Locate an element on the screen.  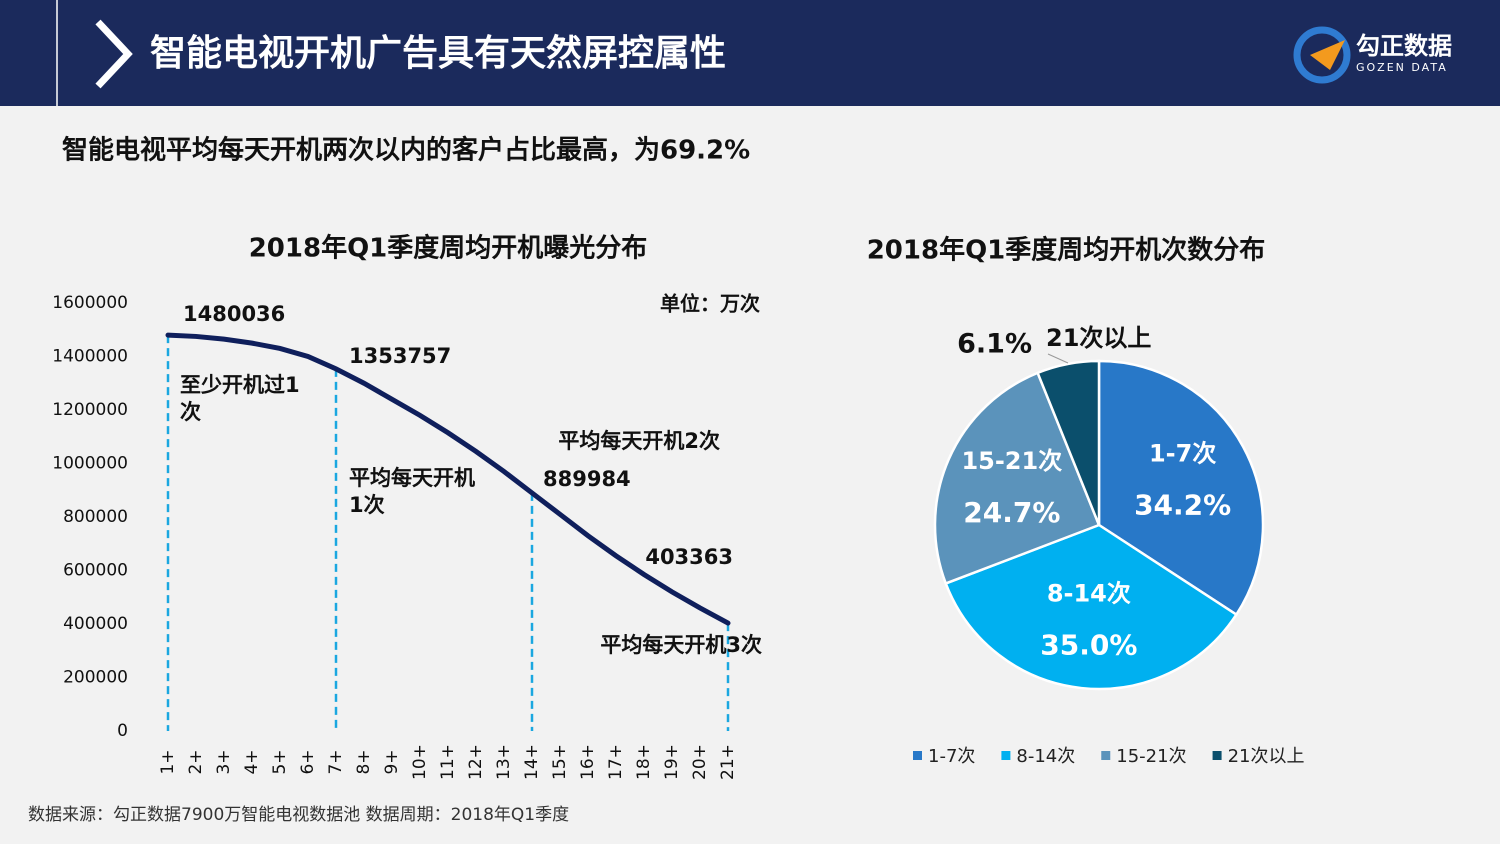
chart-title: 2018年Q1季度周均开机曝光分布 is located at coordinates (448, 248).